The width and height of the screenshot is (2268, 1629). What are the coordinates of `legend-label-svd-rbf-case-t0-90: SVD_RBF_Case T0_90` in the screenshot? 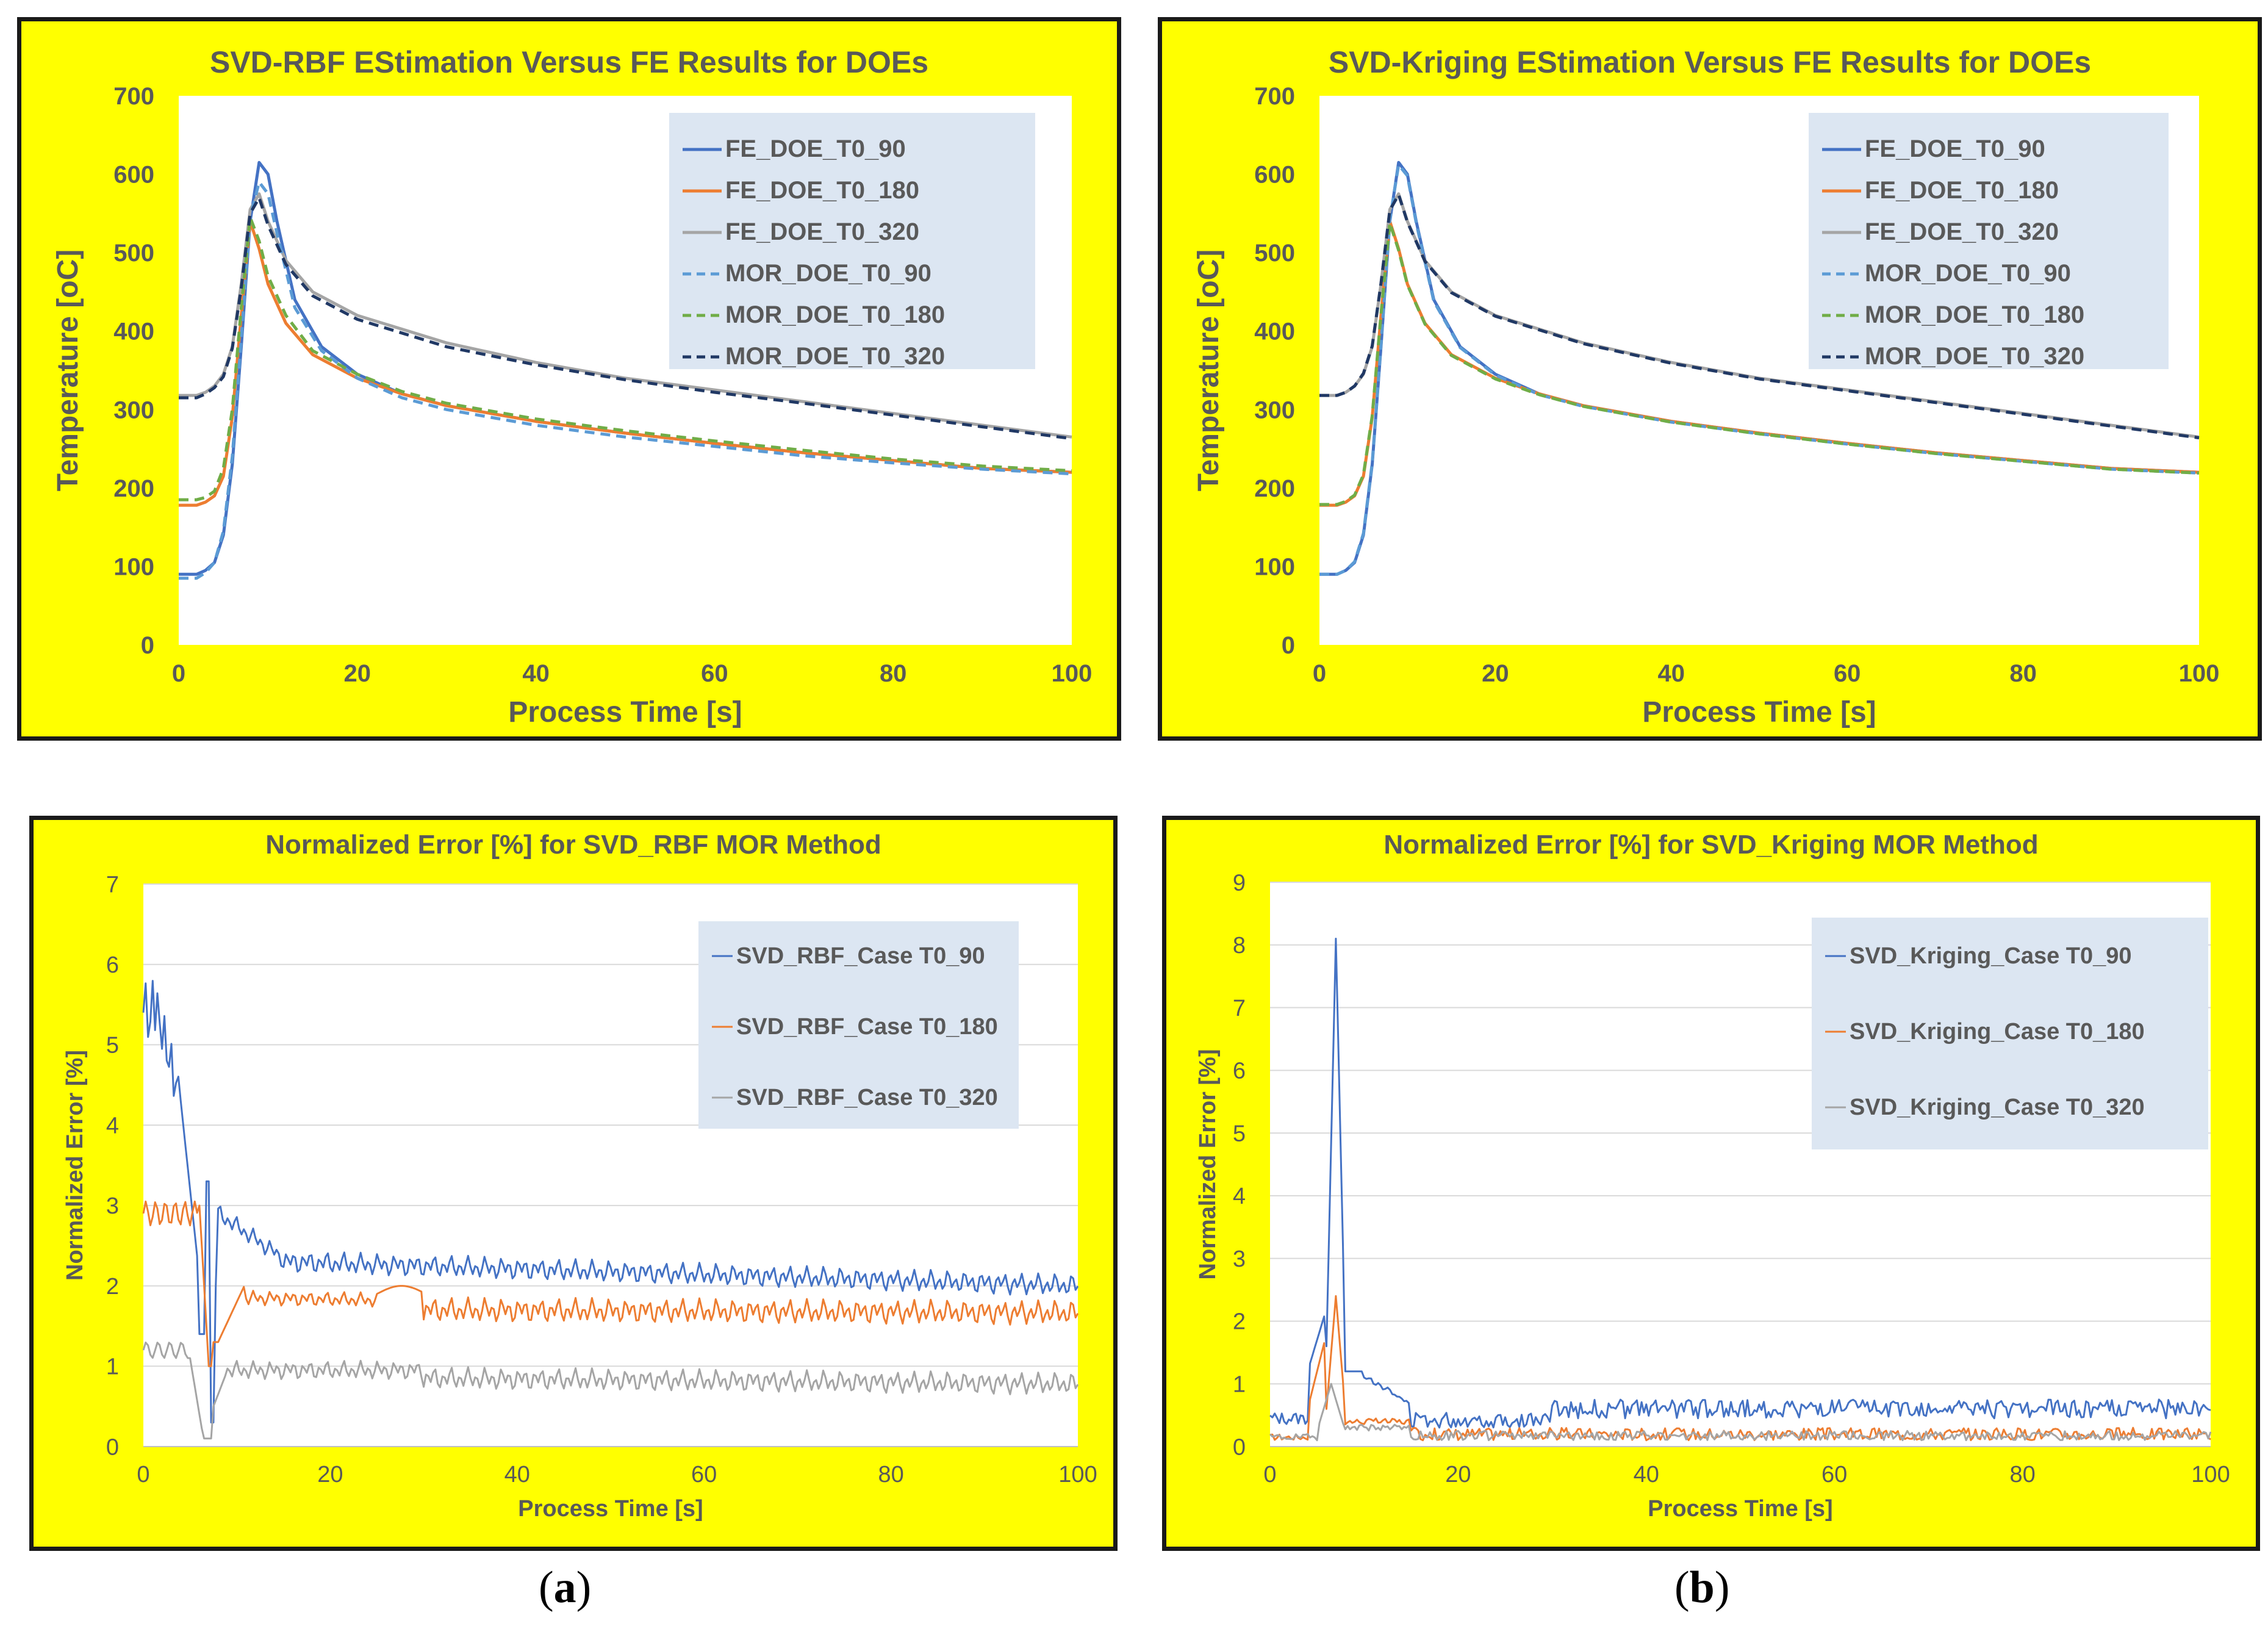 It's located at (861, 956).